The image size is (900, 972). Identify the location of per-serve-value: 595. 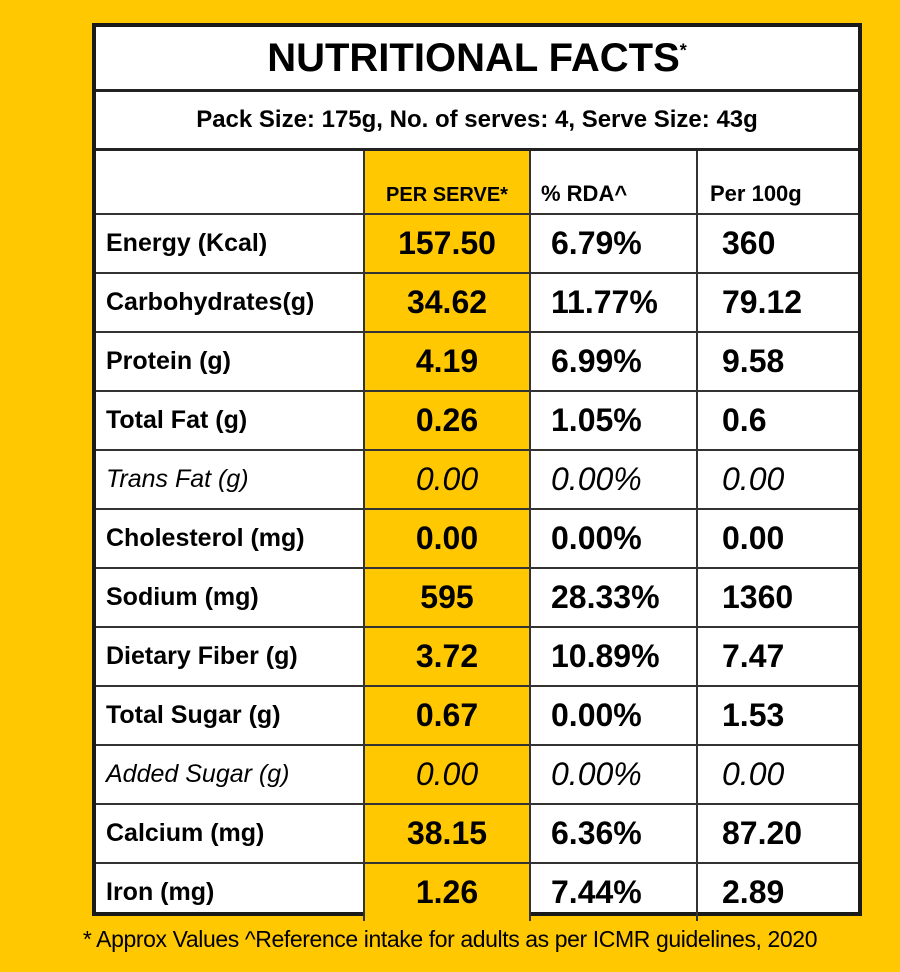
(447, 597).